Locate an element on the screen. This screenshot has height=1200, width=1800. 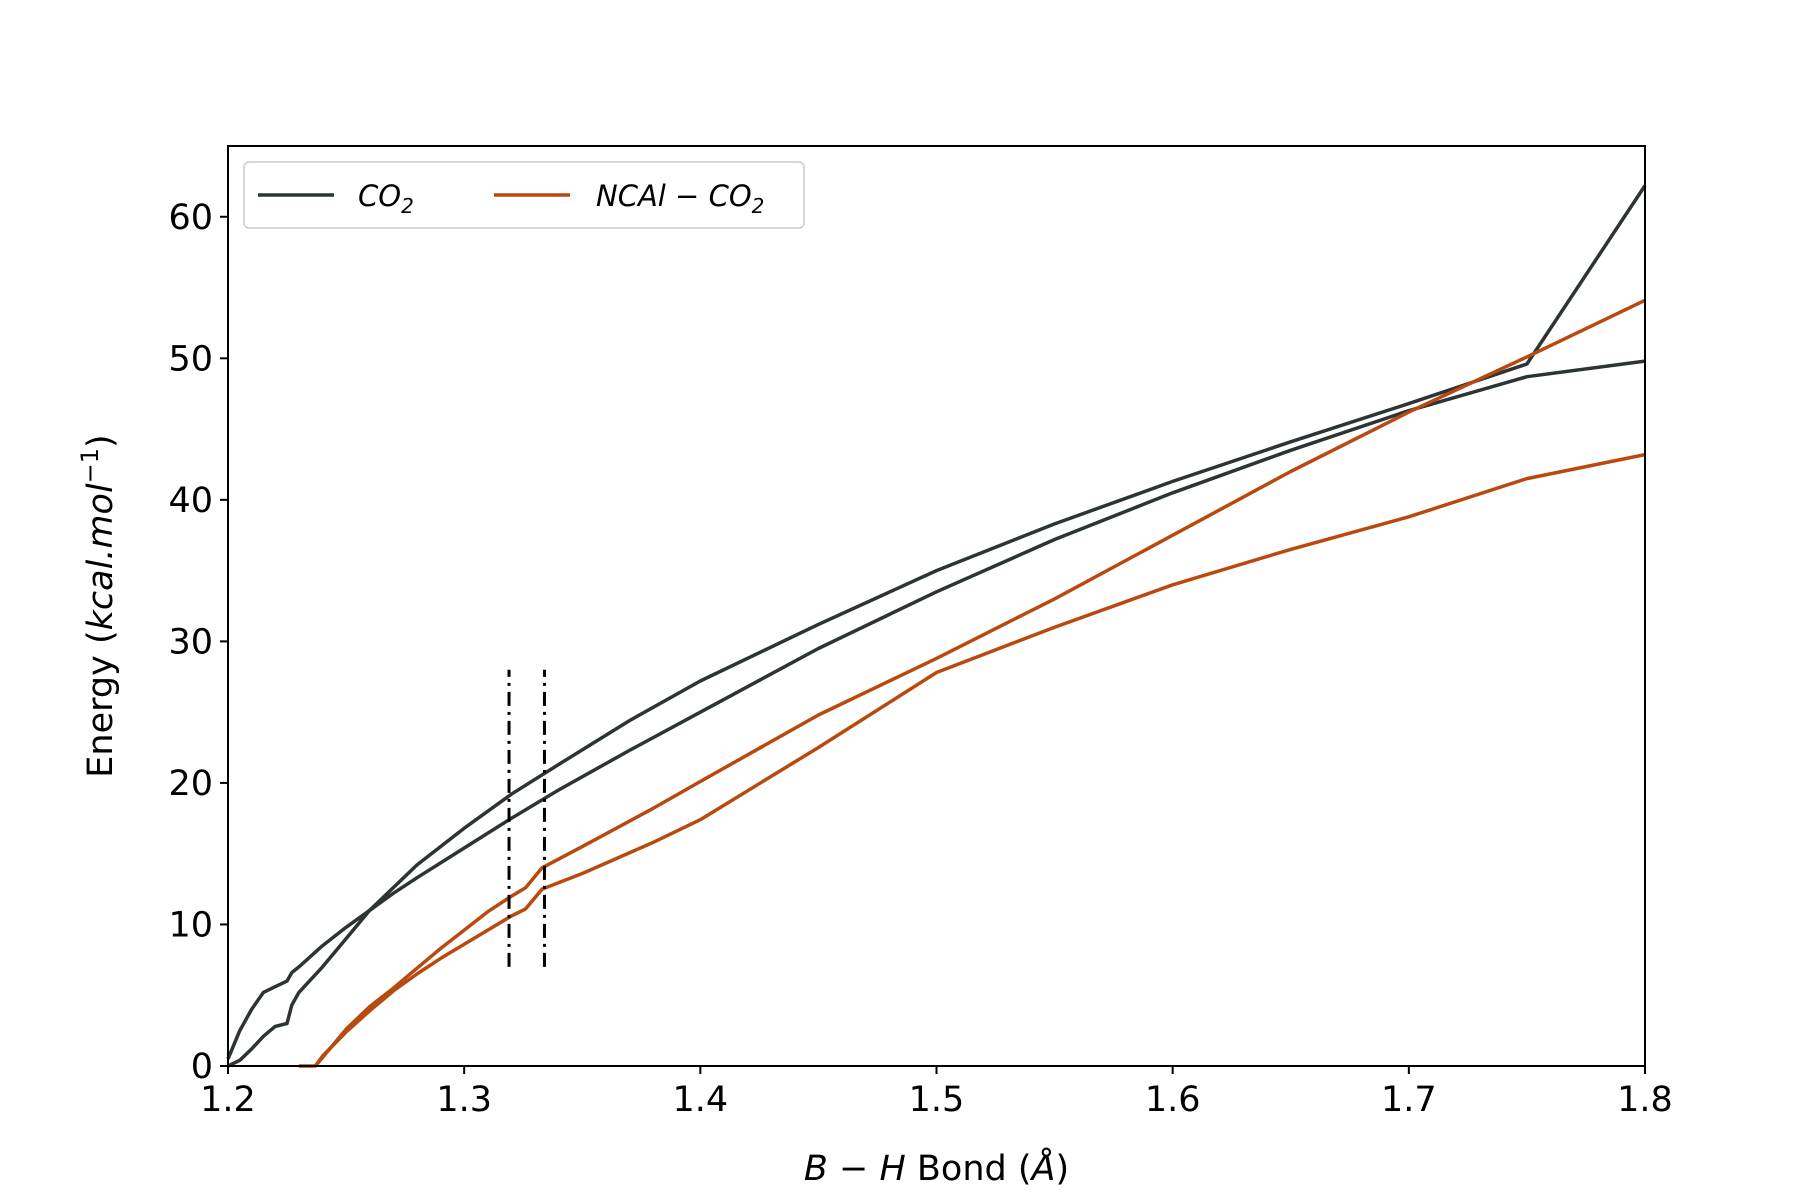
x-tick-label-1: 1.3 is located at coordinates (464, 1100).